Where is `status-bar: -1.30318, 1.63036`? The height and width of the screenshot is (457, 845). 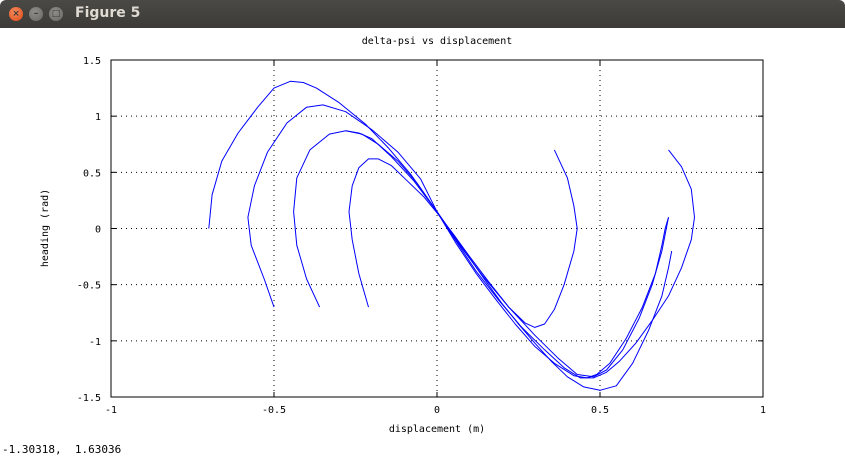 status-bar: -1.30318, 1.63036 is located at coordinates (422, 448).